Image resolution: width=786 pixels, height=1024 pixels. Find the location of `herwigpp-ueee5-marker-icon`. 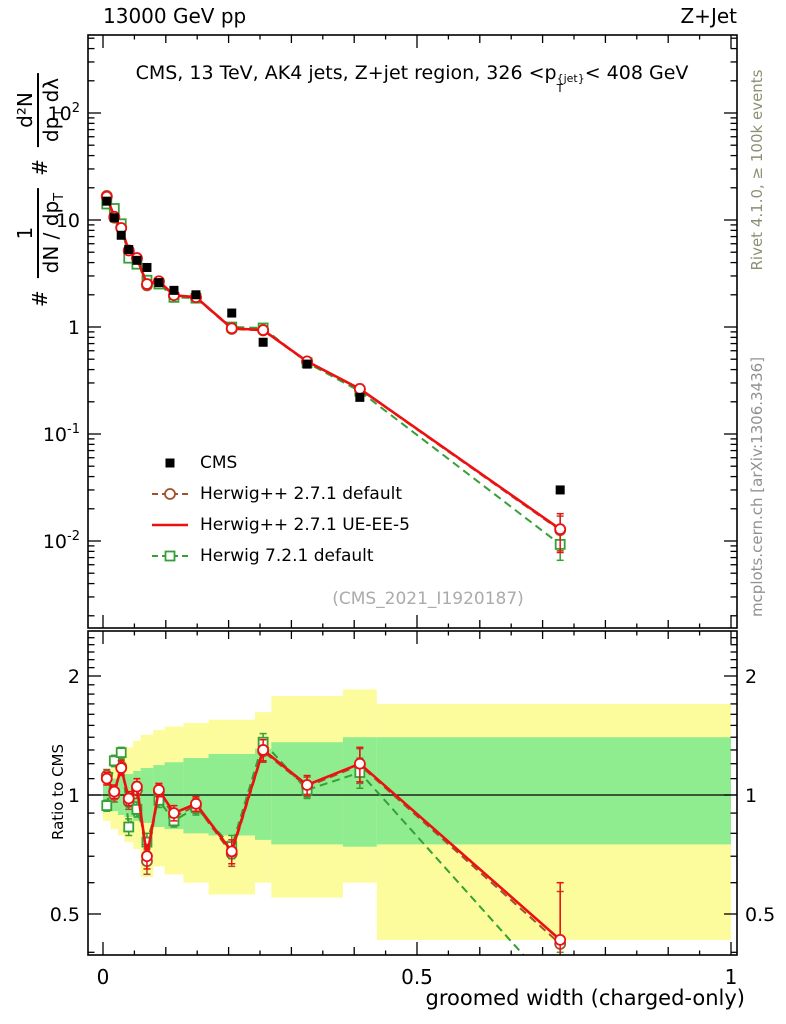

herwigpp-ueee5-marker-icon is located at coordinates (170, 525).